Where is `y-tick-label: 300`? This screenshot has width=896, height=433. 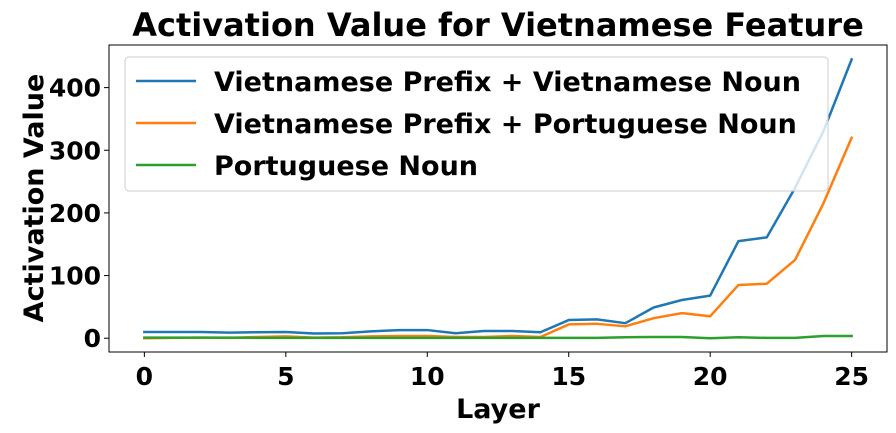
y-tick-label: 300 is located at coordinates (75, 150).